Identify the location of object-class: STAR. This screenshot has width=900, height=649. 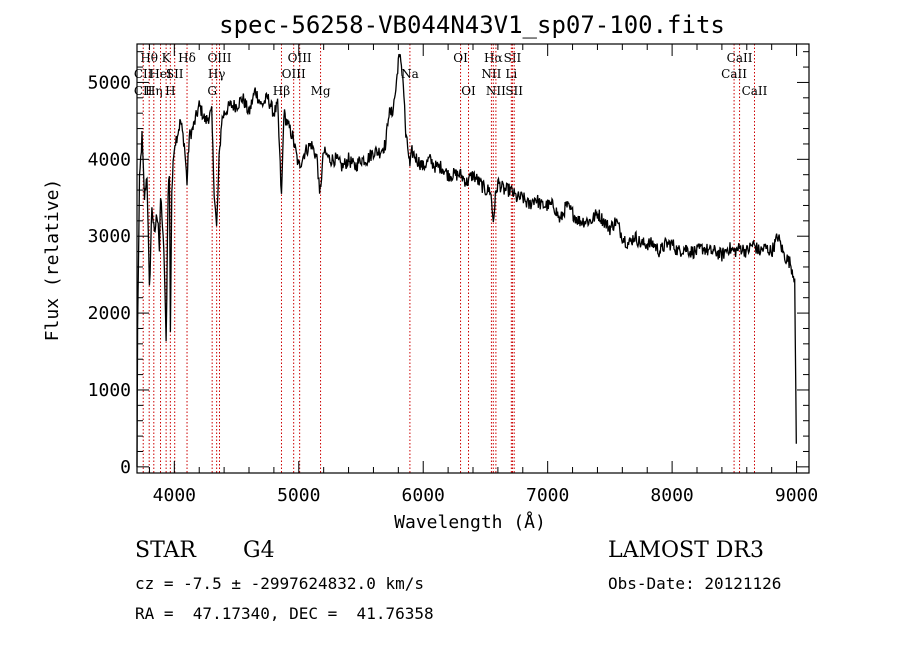
(165, 550).